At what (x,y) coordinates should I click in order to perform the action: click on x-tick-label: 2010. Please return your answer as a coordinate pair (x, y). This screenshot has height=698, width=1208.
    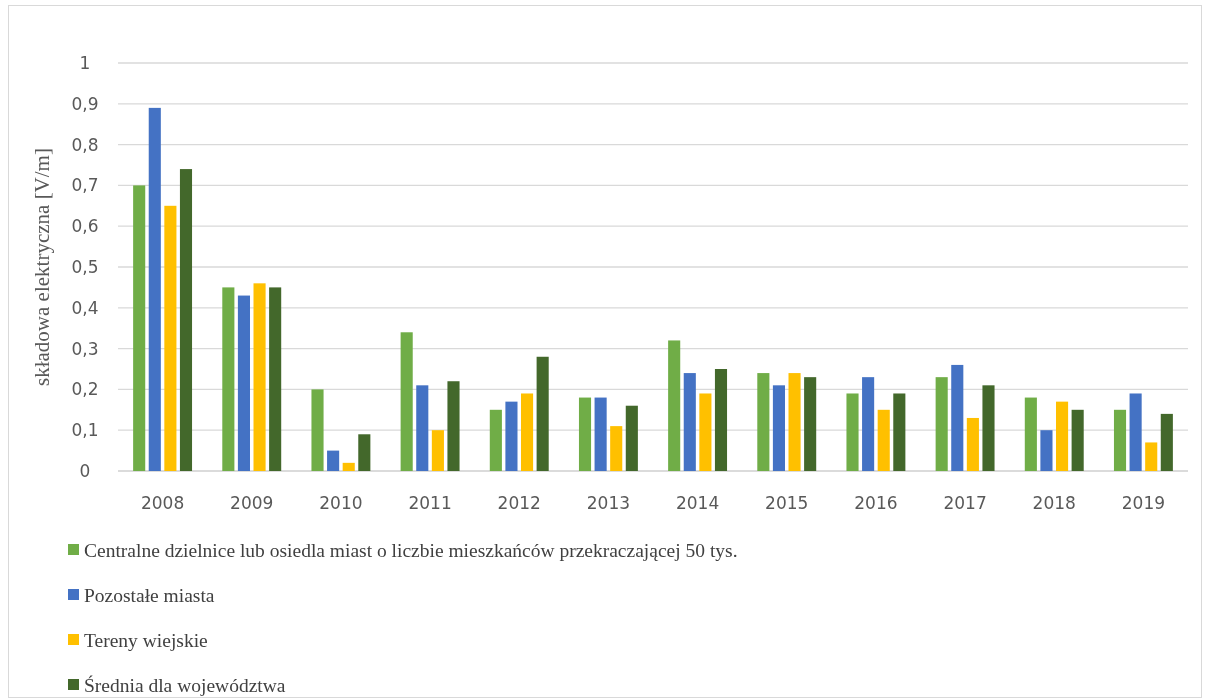
    Looking at the image, I should click on (341, 502).